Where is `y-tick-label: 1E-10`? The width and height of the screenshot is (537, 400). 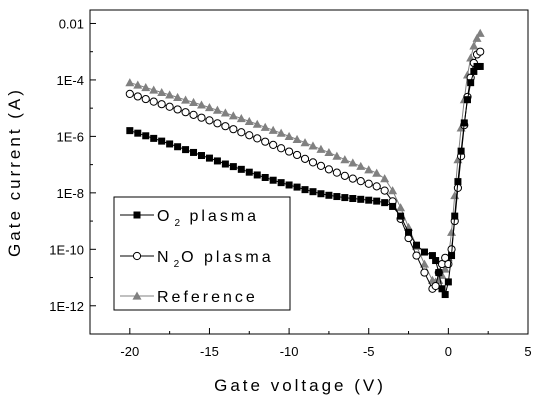 y-tick-label: 1E-10 is located at coordinates (66, 249).